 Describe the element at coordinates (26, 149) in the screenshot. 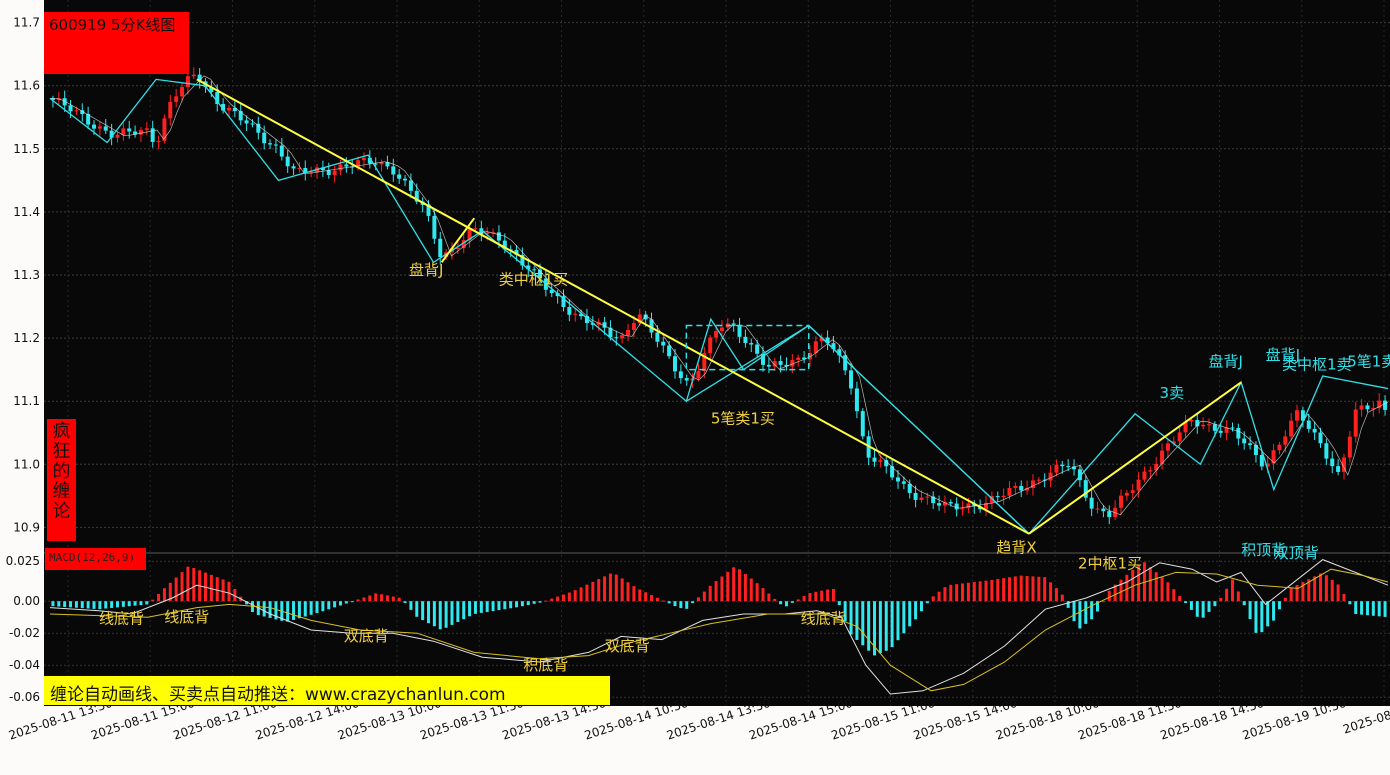

I see `y-tick-label: 11.5` at that location.